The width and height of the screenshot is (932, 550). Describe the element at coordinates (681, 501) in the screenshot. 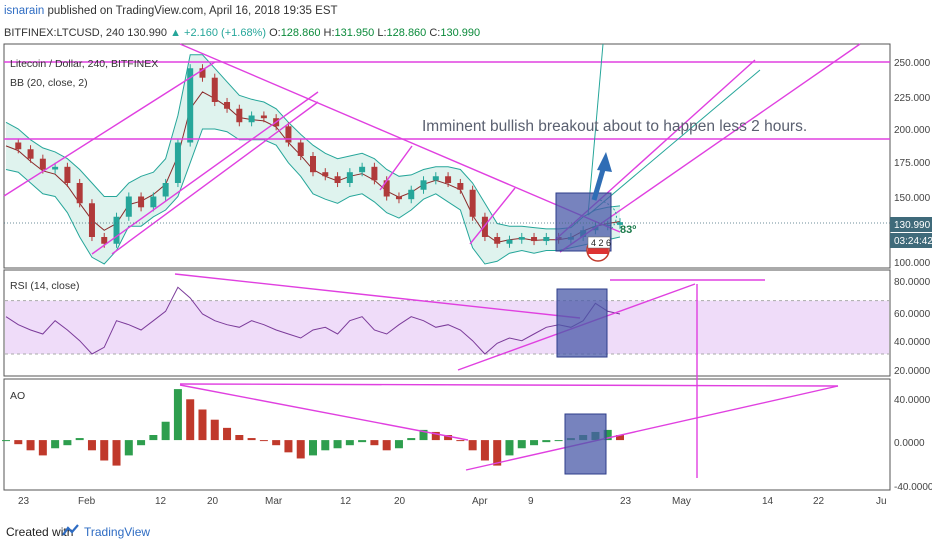

I see `time-tick: May` at that location.